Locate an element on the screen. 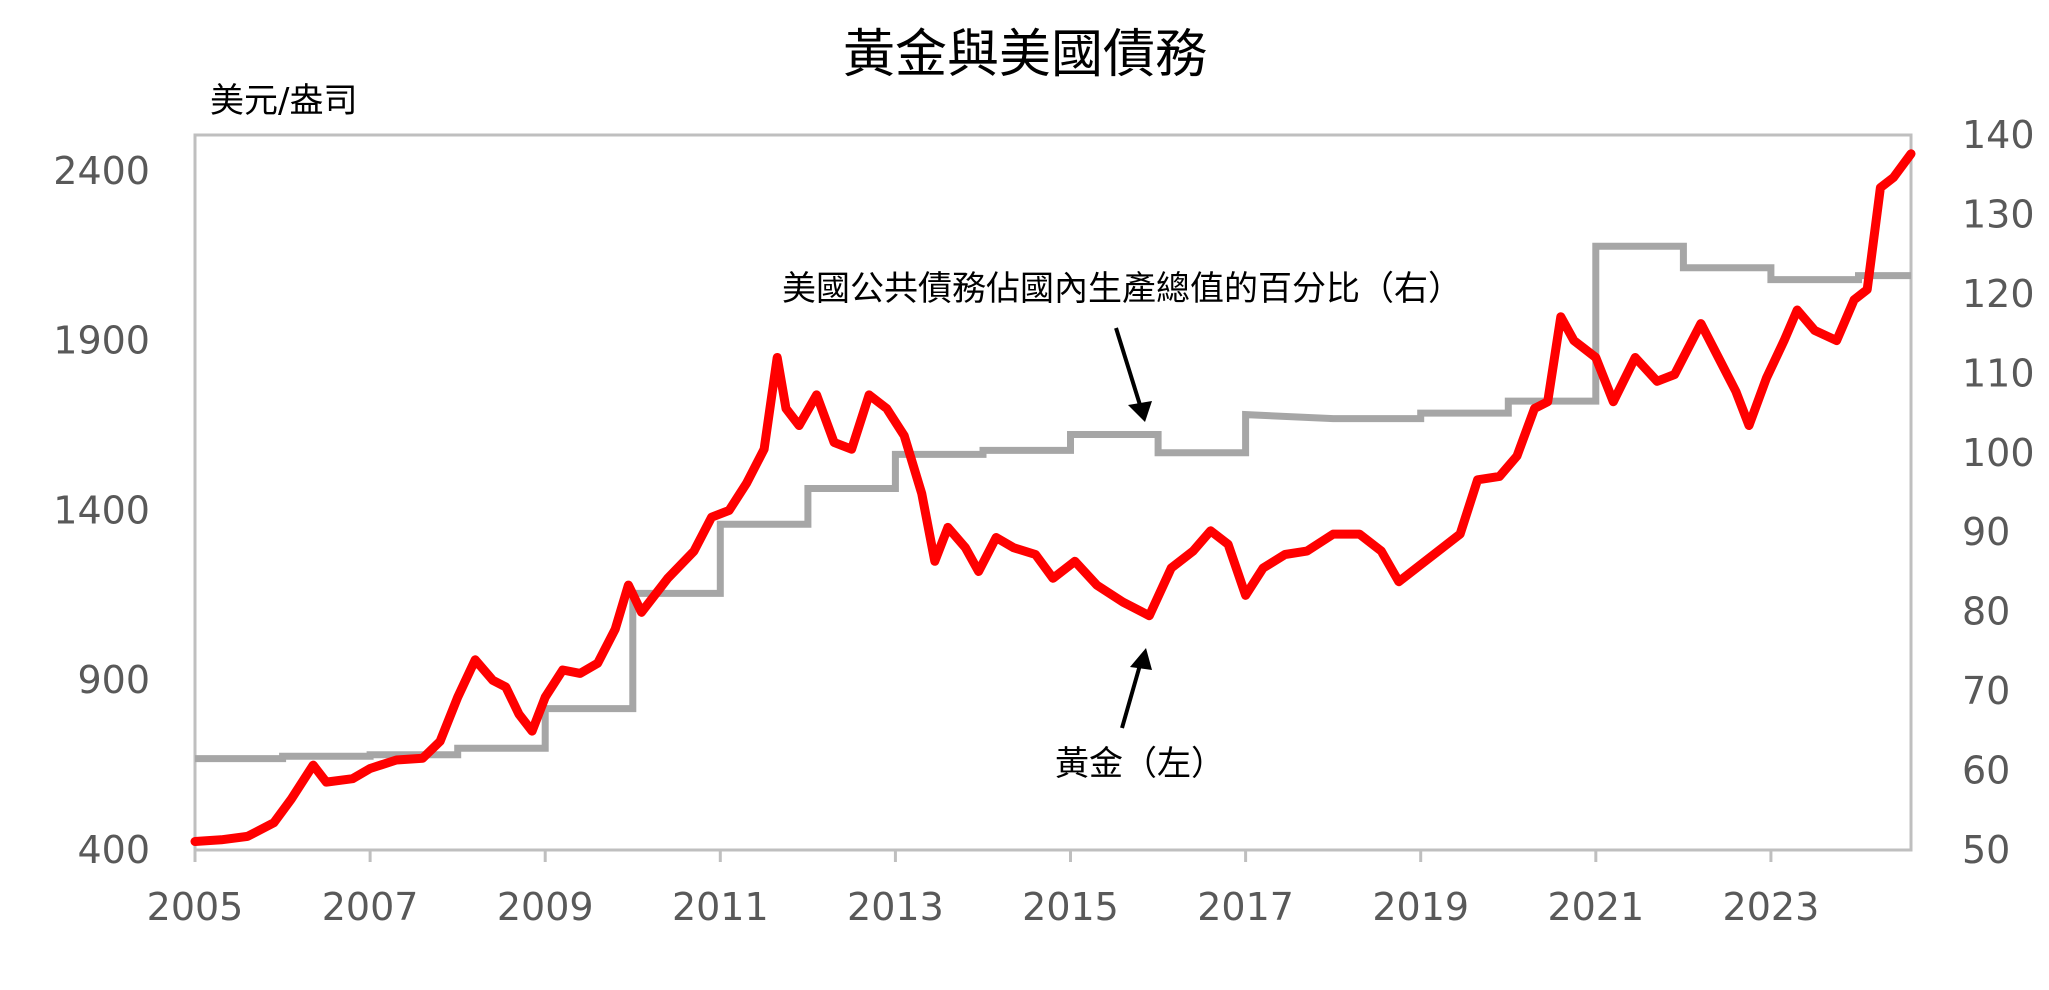  x-tick-label: 2011 is located at coordinates (720, 907).